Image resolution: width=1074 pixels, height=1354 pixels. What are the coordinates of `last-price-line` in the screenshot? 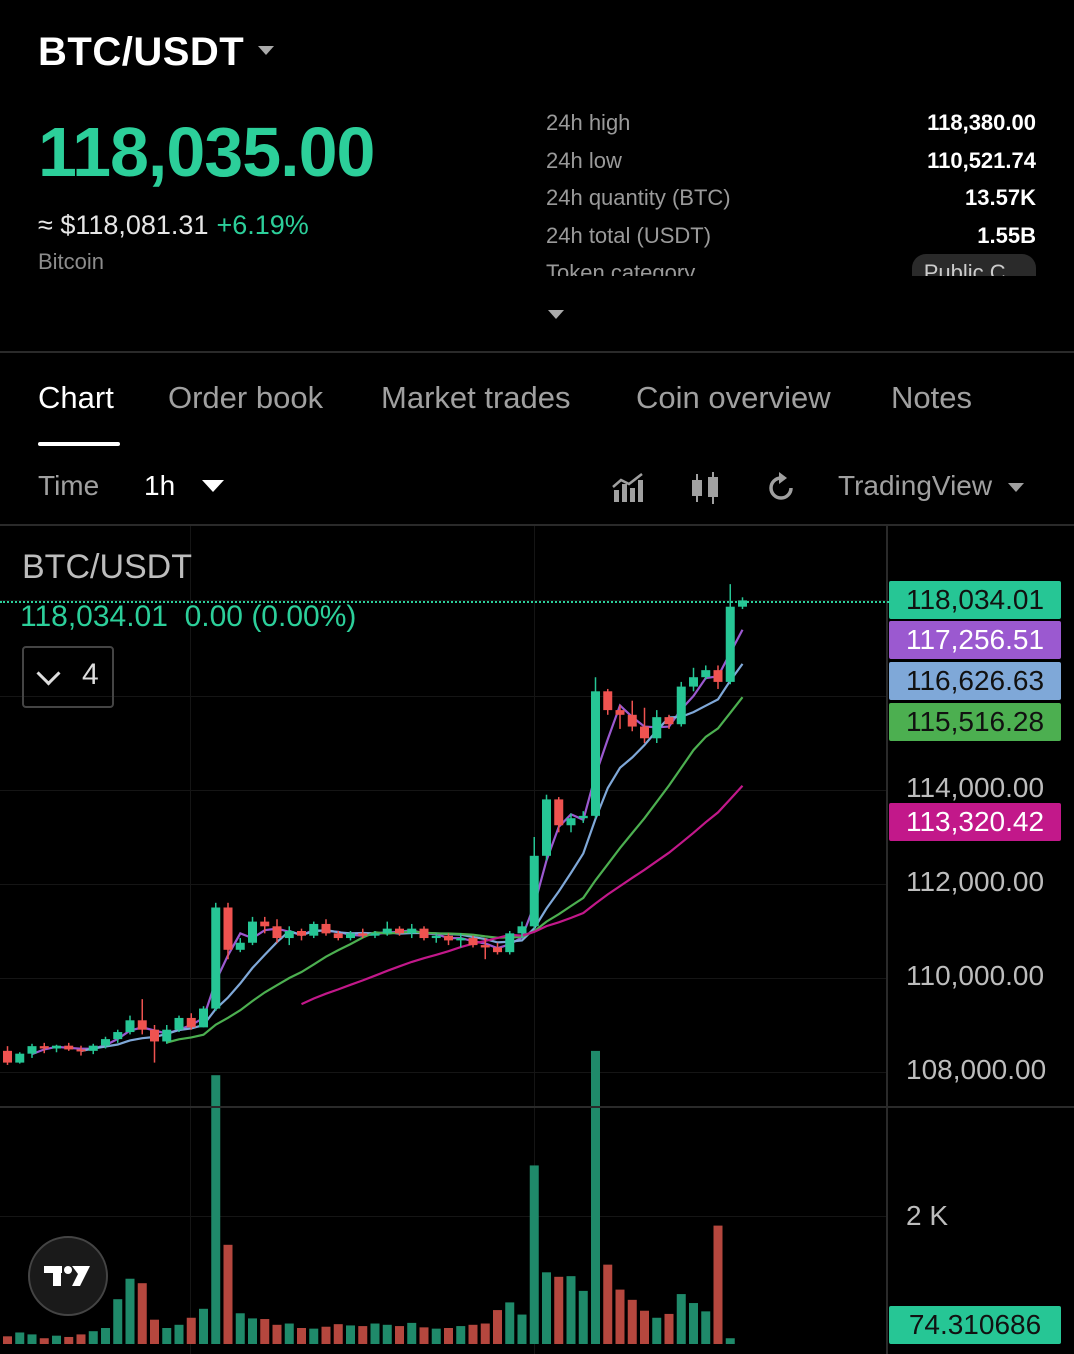 It's located at (444, 602).